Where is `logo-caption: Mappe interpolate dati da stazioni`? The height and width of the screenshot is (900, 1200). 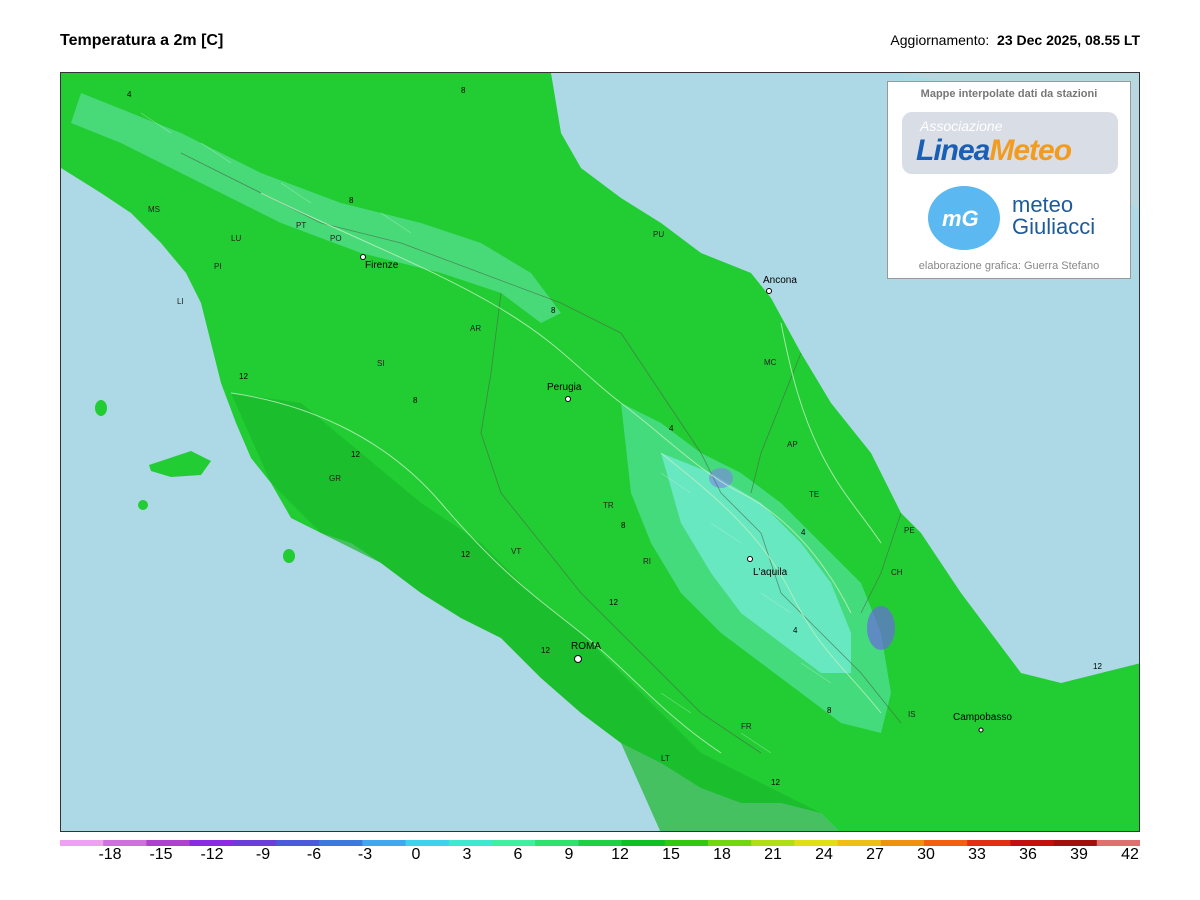 logo-caption: Mappe interpolate dati da stazioni is located at coordinates (1009, 94).